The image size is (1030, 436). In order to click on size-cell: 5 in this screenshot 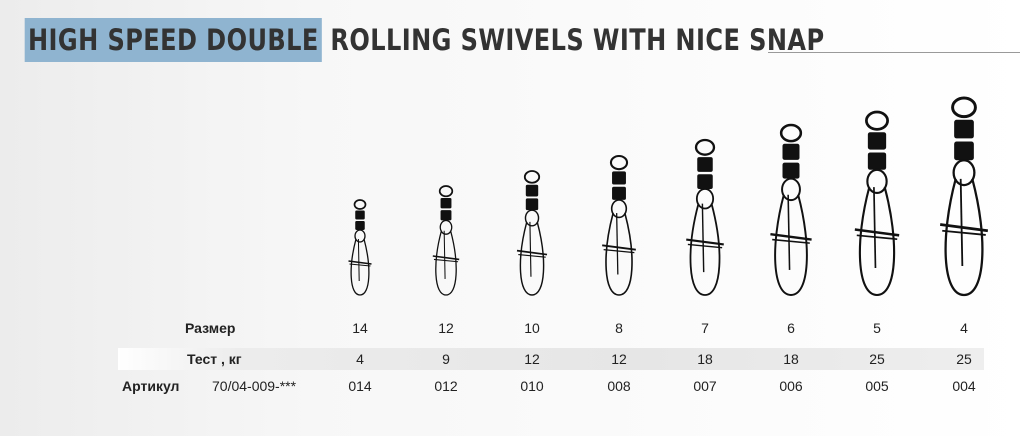, I will do `click(877, 328)`.